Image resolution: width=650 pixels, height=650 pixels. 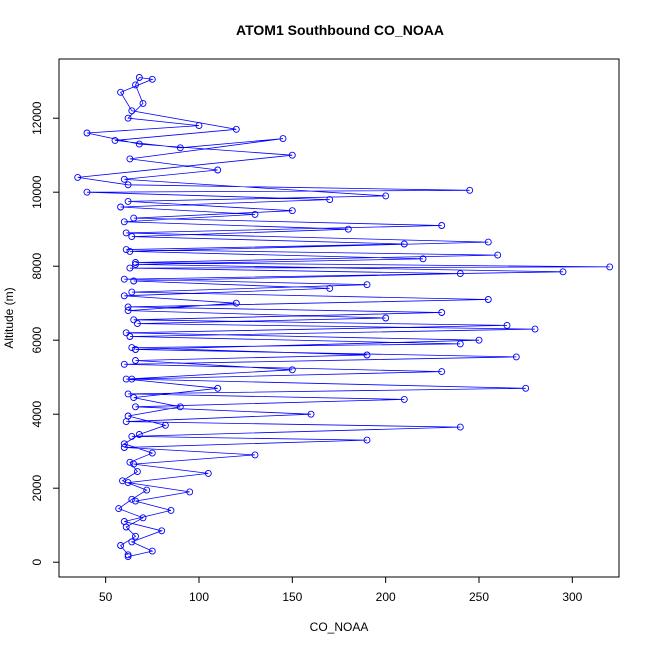 I want to click on x-axis: 50 100 150 200 250 300, so click(x=341, y=590).